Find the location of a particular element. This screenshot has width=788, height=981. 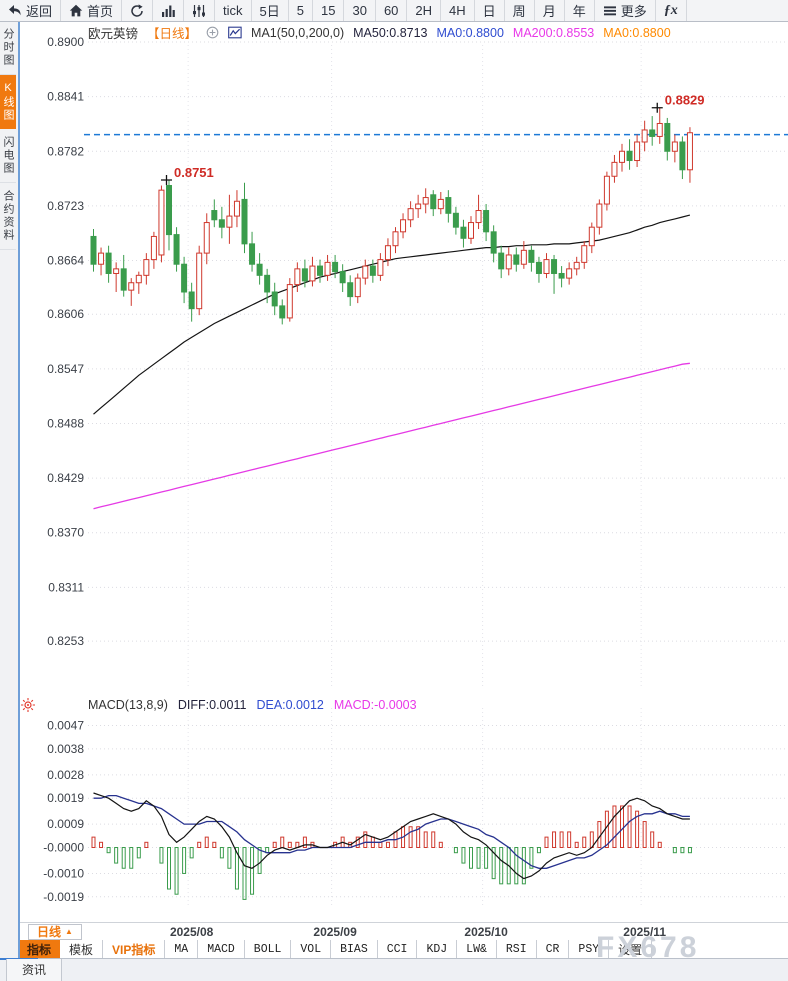

toolbar-interval-daily-button: 日 is located at coordinates (490, 10).